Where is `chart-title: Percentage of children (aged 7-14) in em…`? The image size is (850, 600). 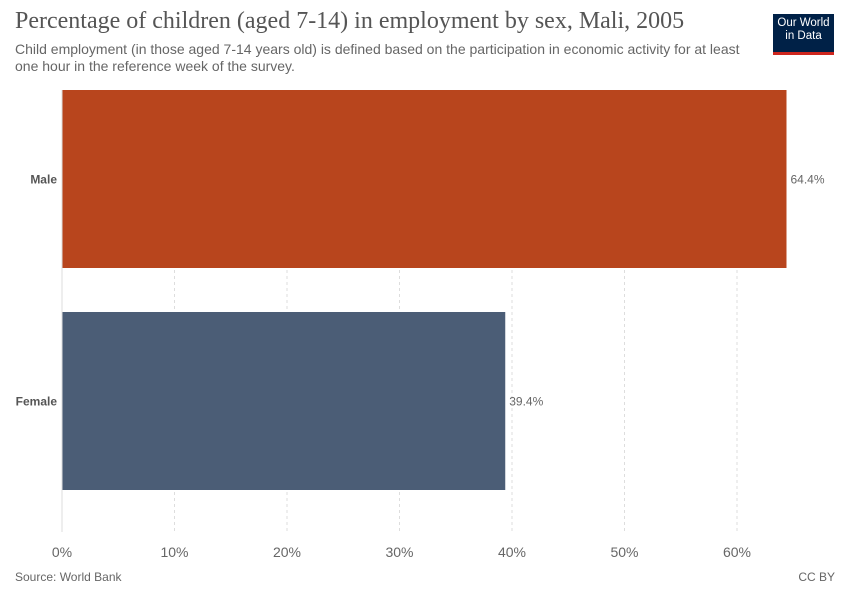 chart-title: Percentage of children (aged 7-14) in em… is located at coordinates (350, 21).